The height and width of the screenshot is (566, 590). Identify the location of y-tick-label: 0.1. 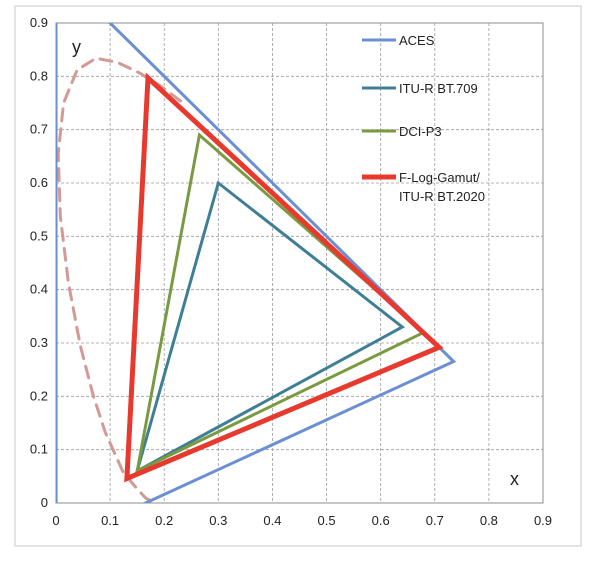
(39, 449).